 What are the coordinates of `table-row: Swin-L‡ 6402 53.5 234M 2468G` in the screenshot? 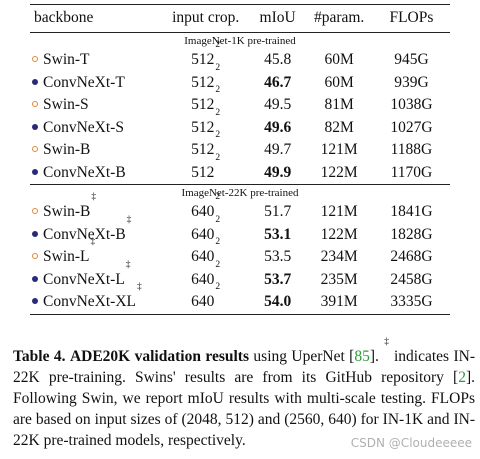 It's located at (240, 253).